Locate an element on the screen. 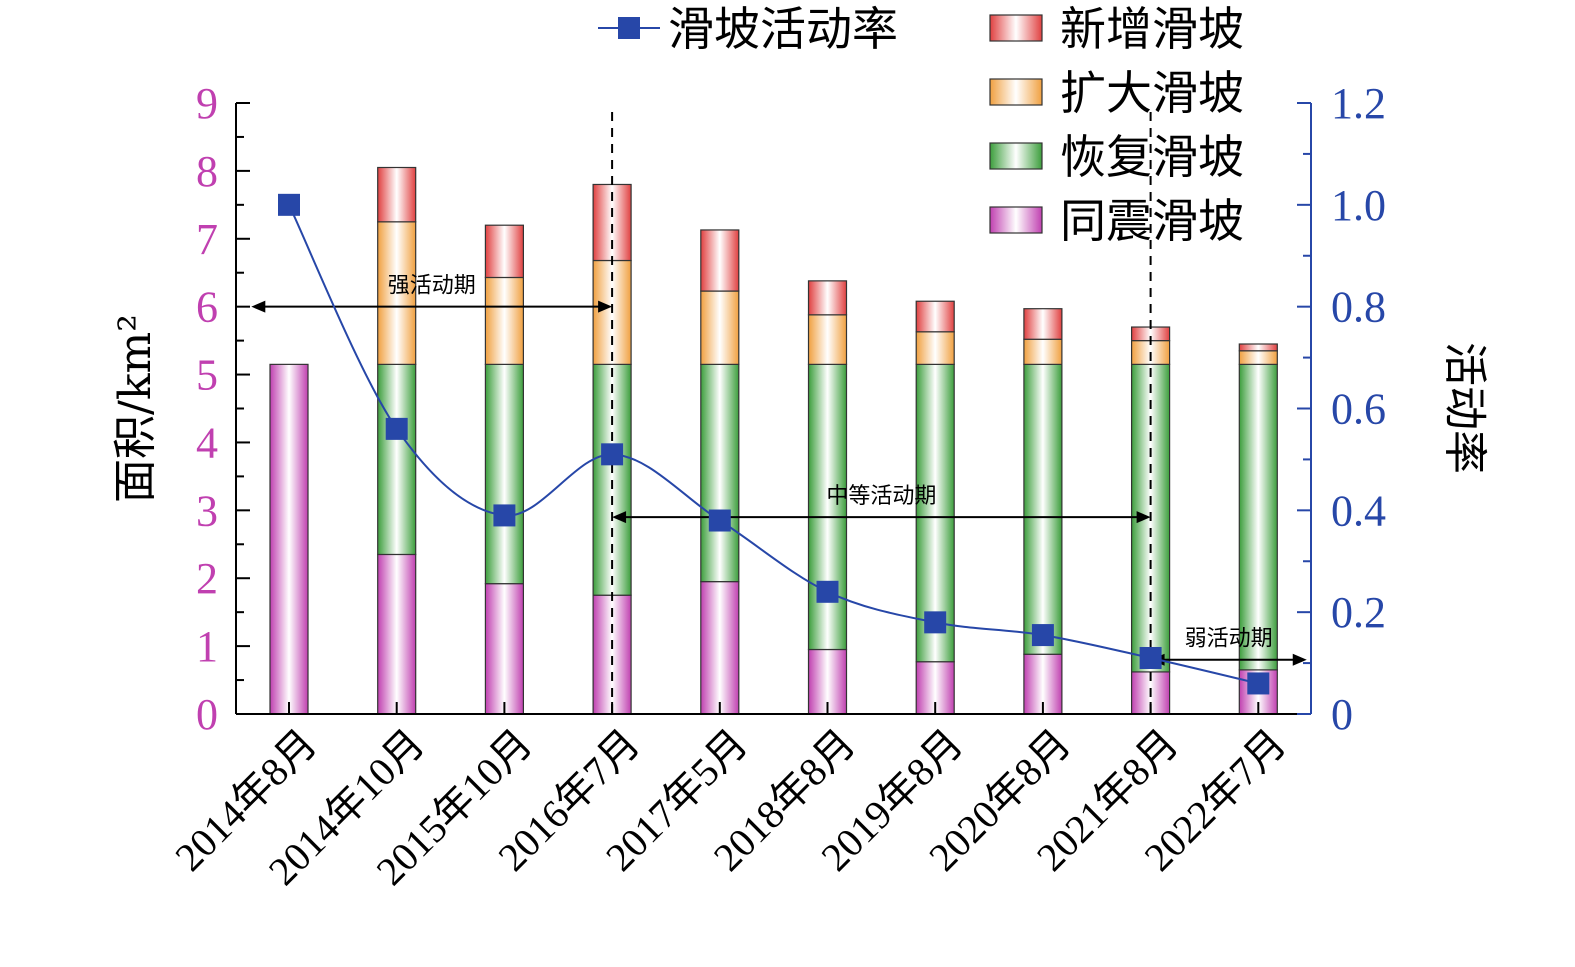 The image size is (1575, 967). left-y-tick-label: 5 is located at coordinates (207, 375).